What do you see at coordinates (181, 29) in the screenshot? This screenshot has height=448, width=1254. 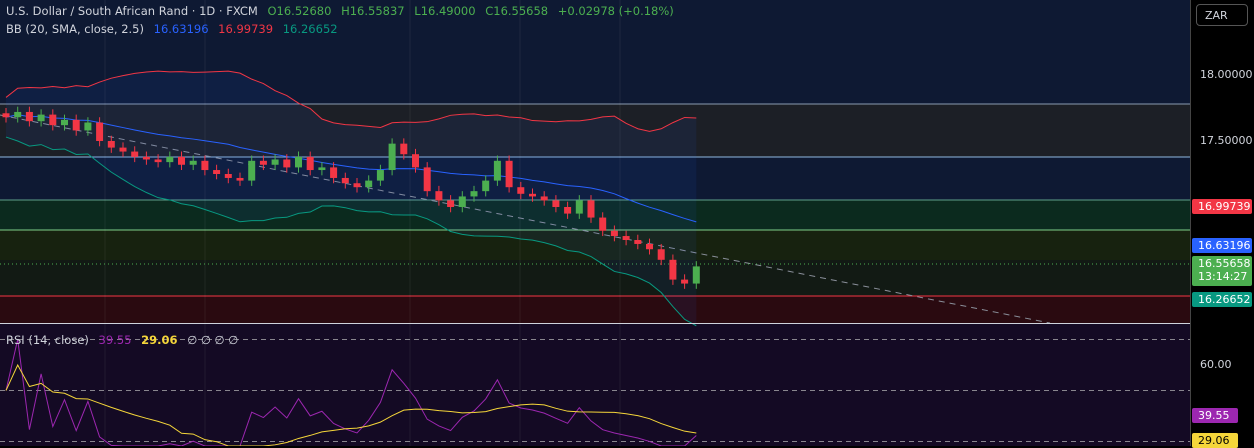 I see `bb-basis-value: 16.63196` at bounding box center [181, 29].